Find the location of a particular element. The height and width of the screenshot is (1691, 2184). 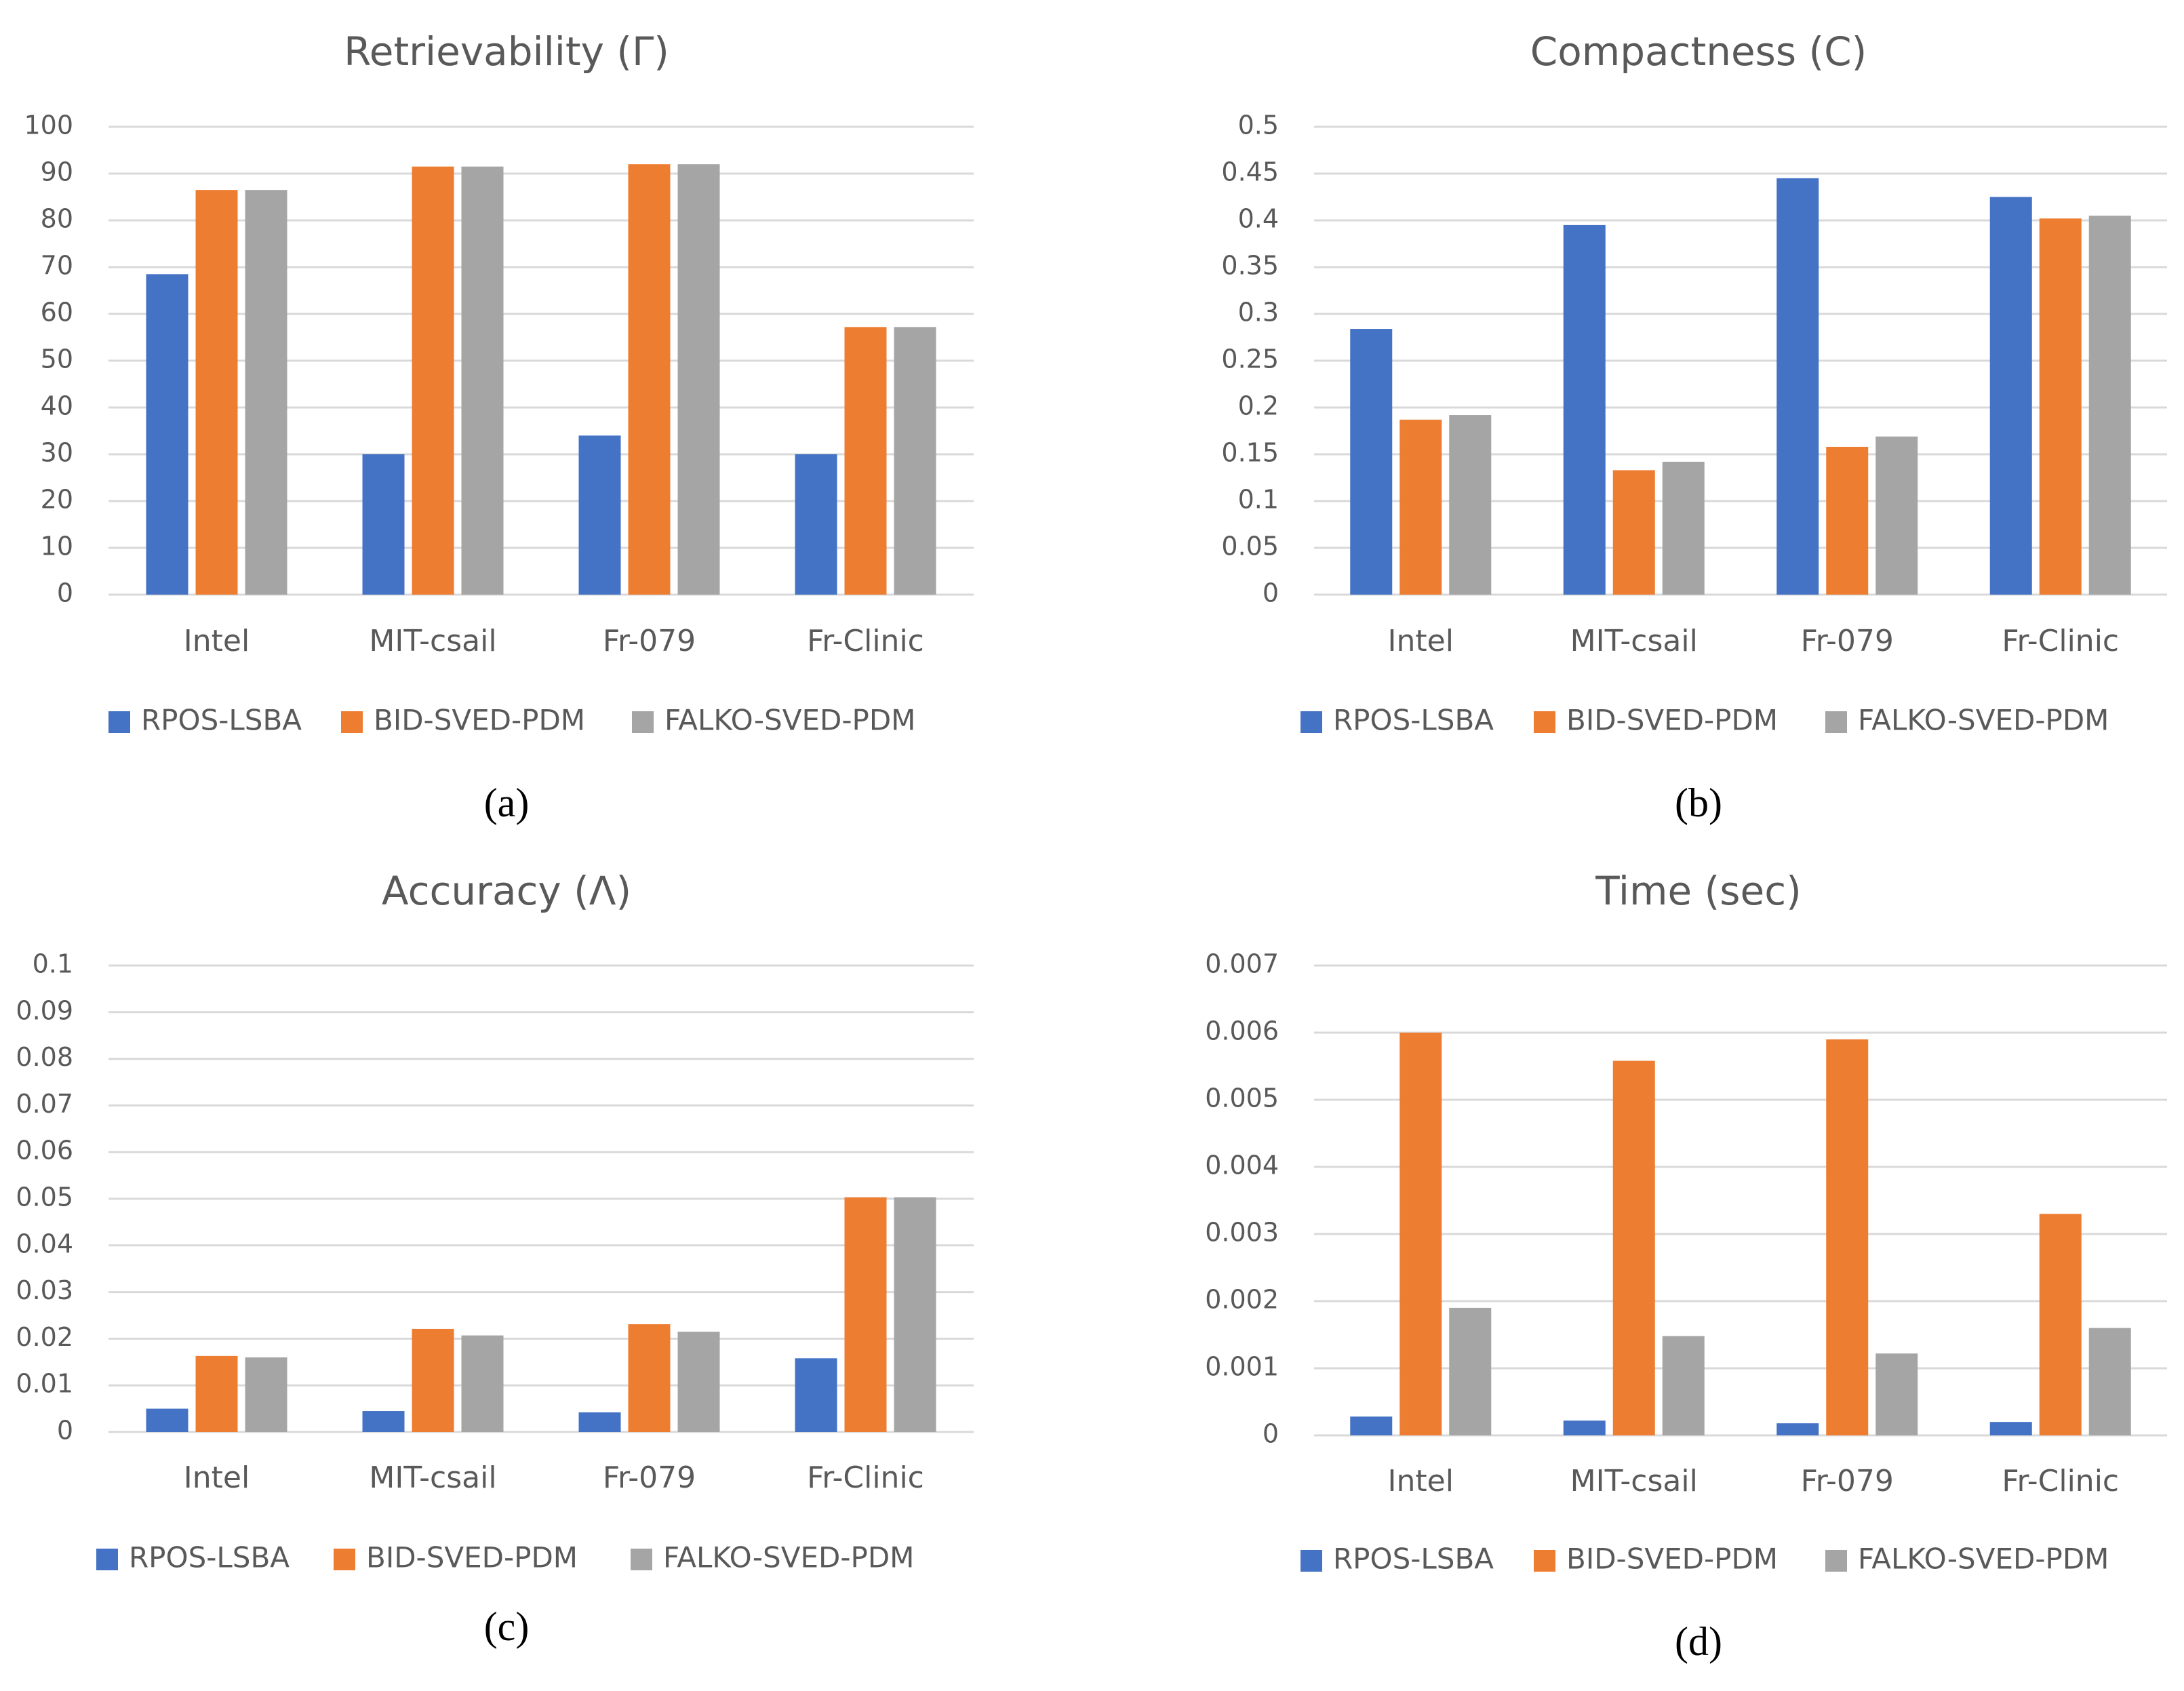

y-tick-label: 100 is located at coordinates (49, 125).